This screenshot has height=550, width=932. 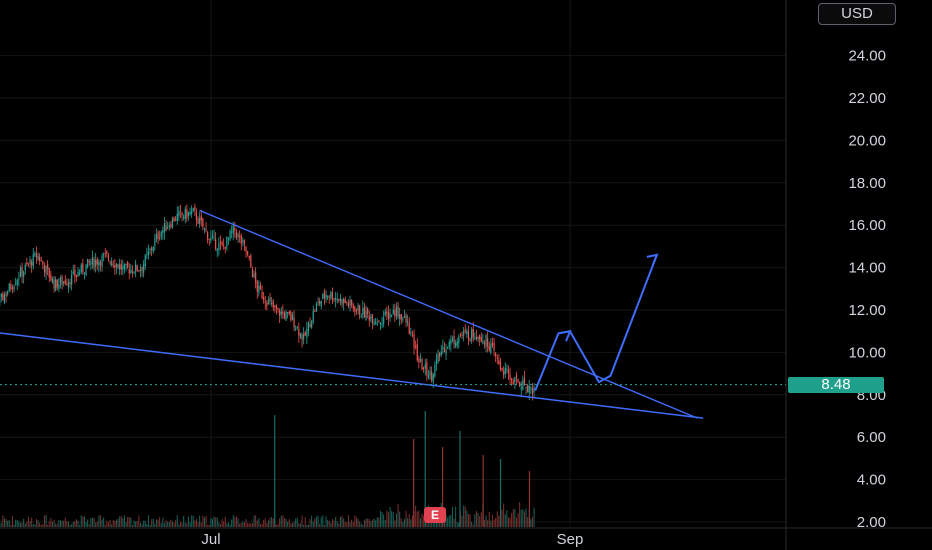 What do you see at coordinates (435, 515) in the screenshot?
I see `earnings-icon: E` at bounding box center [435, 515].